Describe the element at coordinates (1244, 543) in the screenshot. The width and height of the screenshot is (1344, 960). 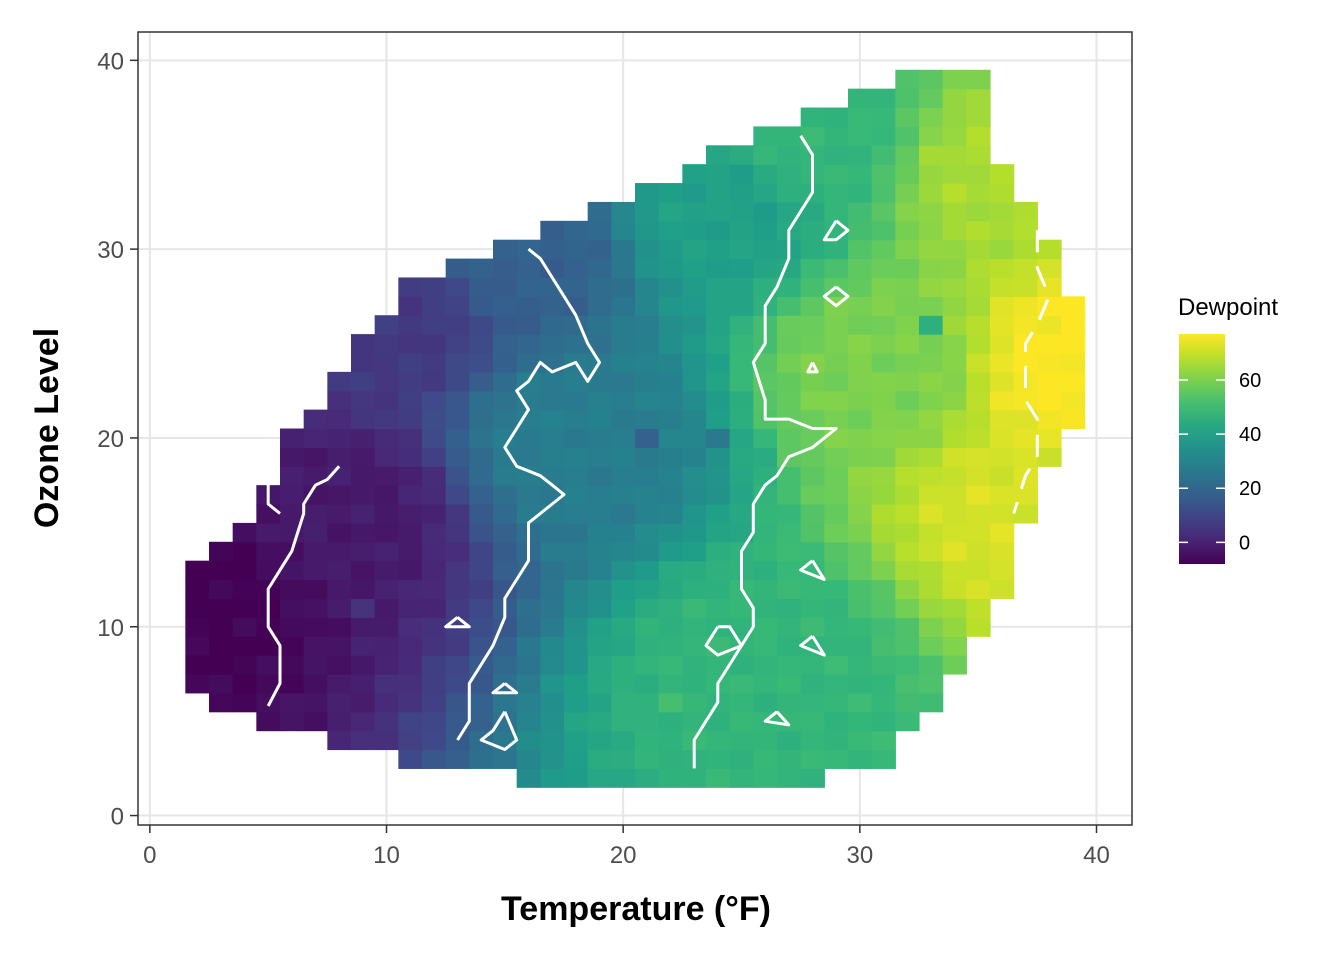
I see `legend-tick-label: 0` at that location.